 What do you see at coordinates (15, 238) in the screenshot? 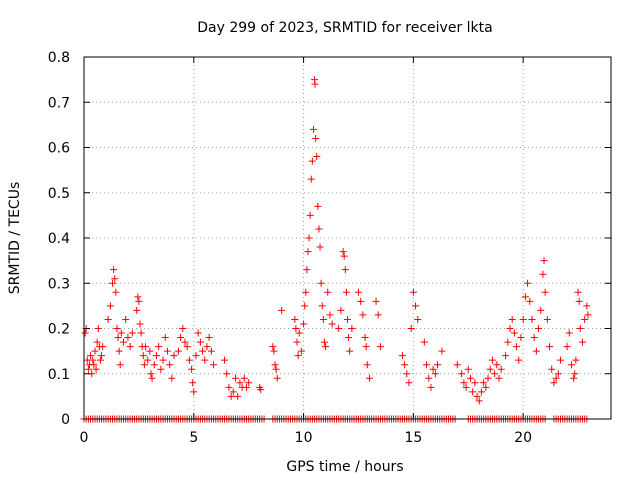
I see `y-axis-label: SRMTID / TECUs` at bounding box center [15, 238].